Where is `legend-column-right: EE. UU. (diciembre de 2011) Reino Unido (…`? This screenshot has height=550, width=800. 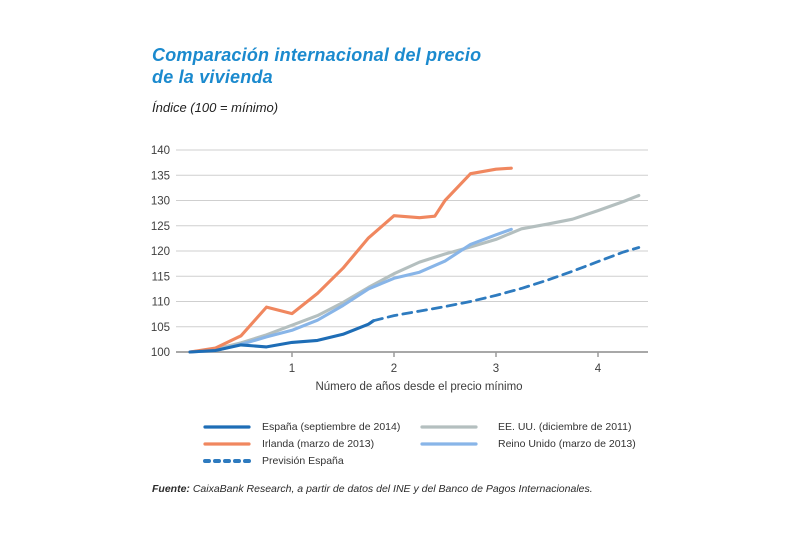 legend-column-right: EE. UU. (diciembre de 2011) Reino Unido (… is located at coordinates (528, 435).